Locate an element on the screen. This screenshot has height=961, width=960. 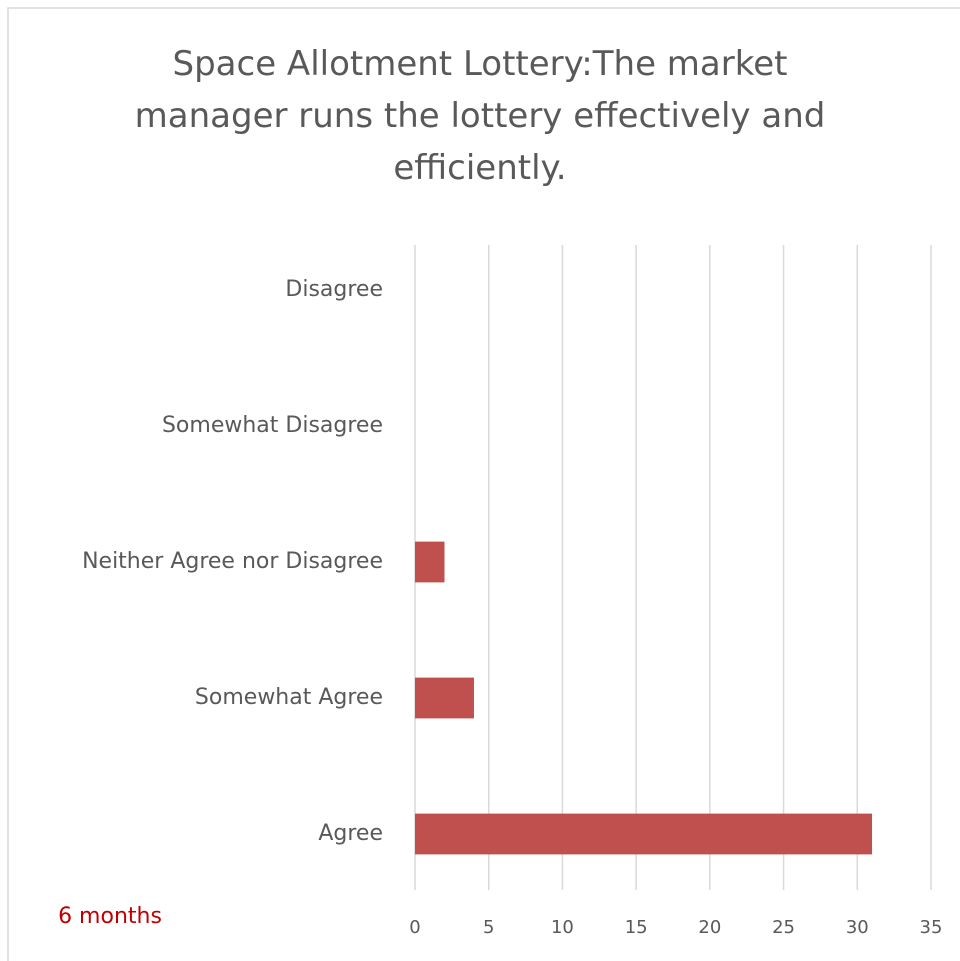
x-tick-label: 30 is located at coordinates (857, 927).